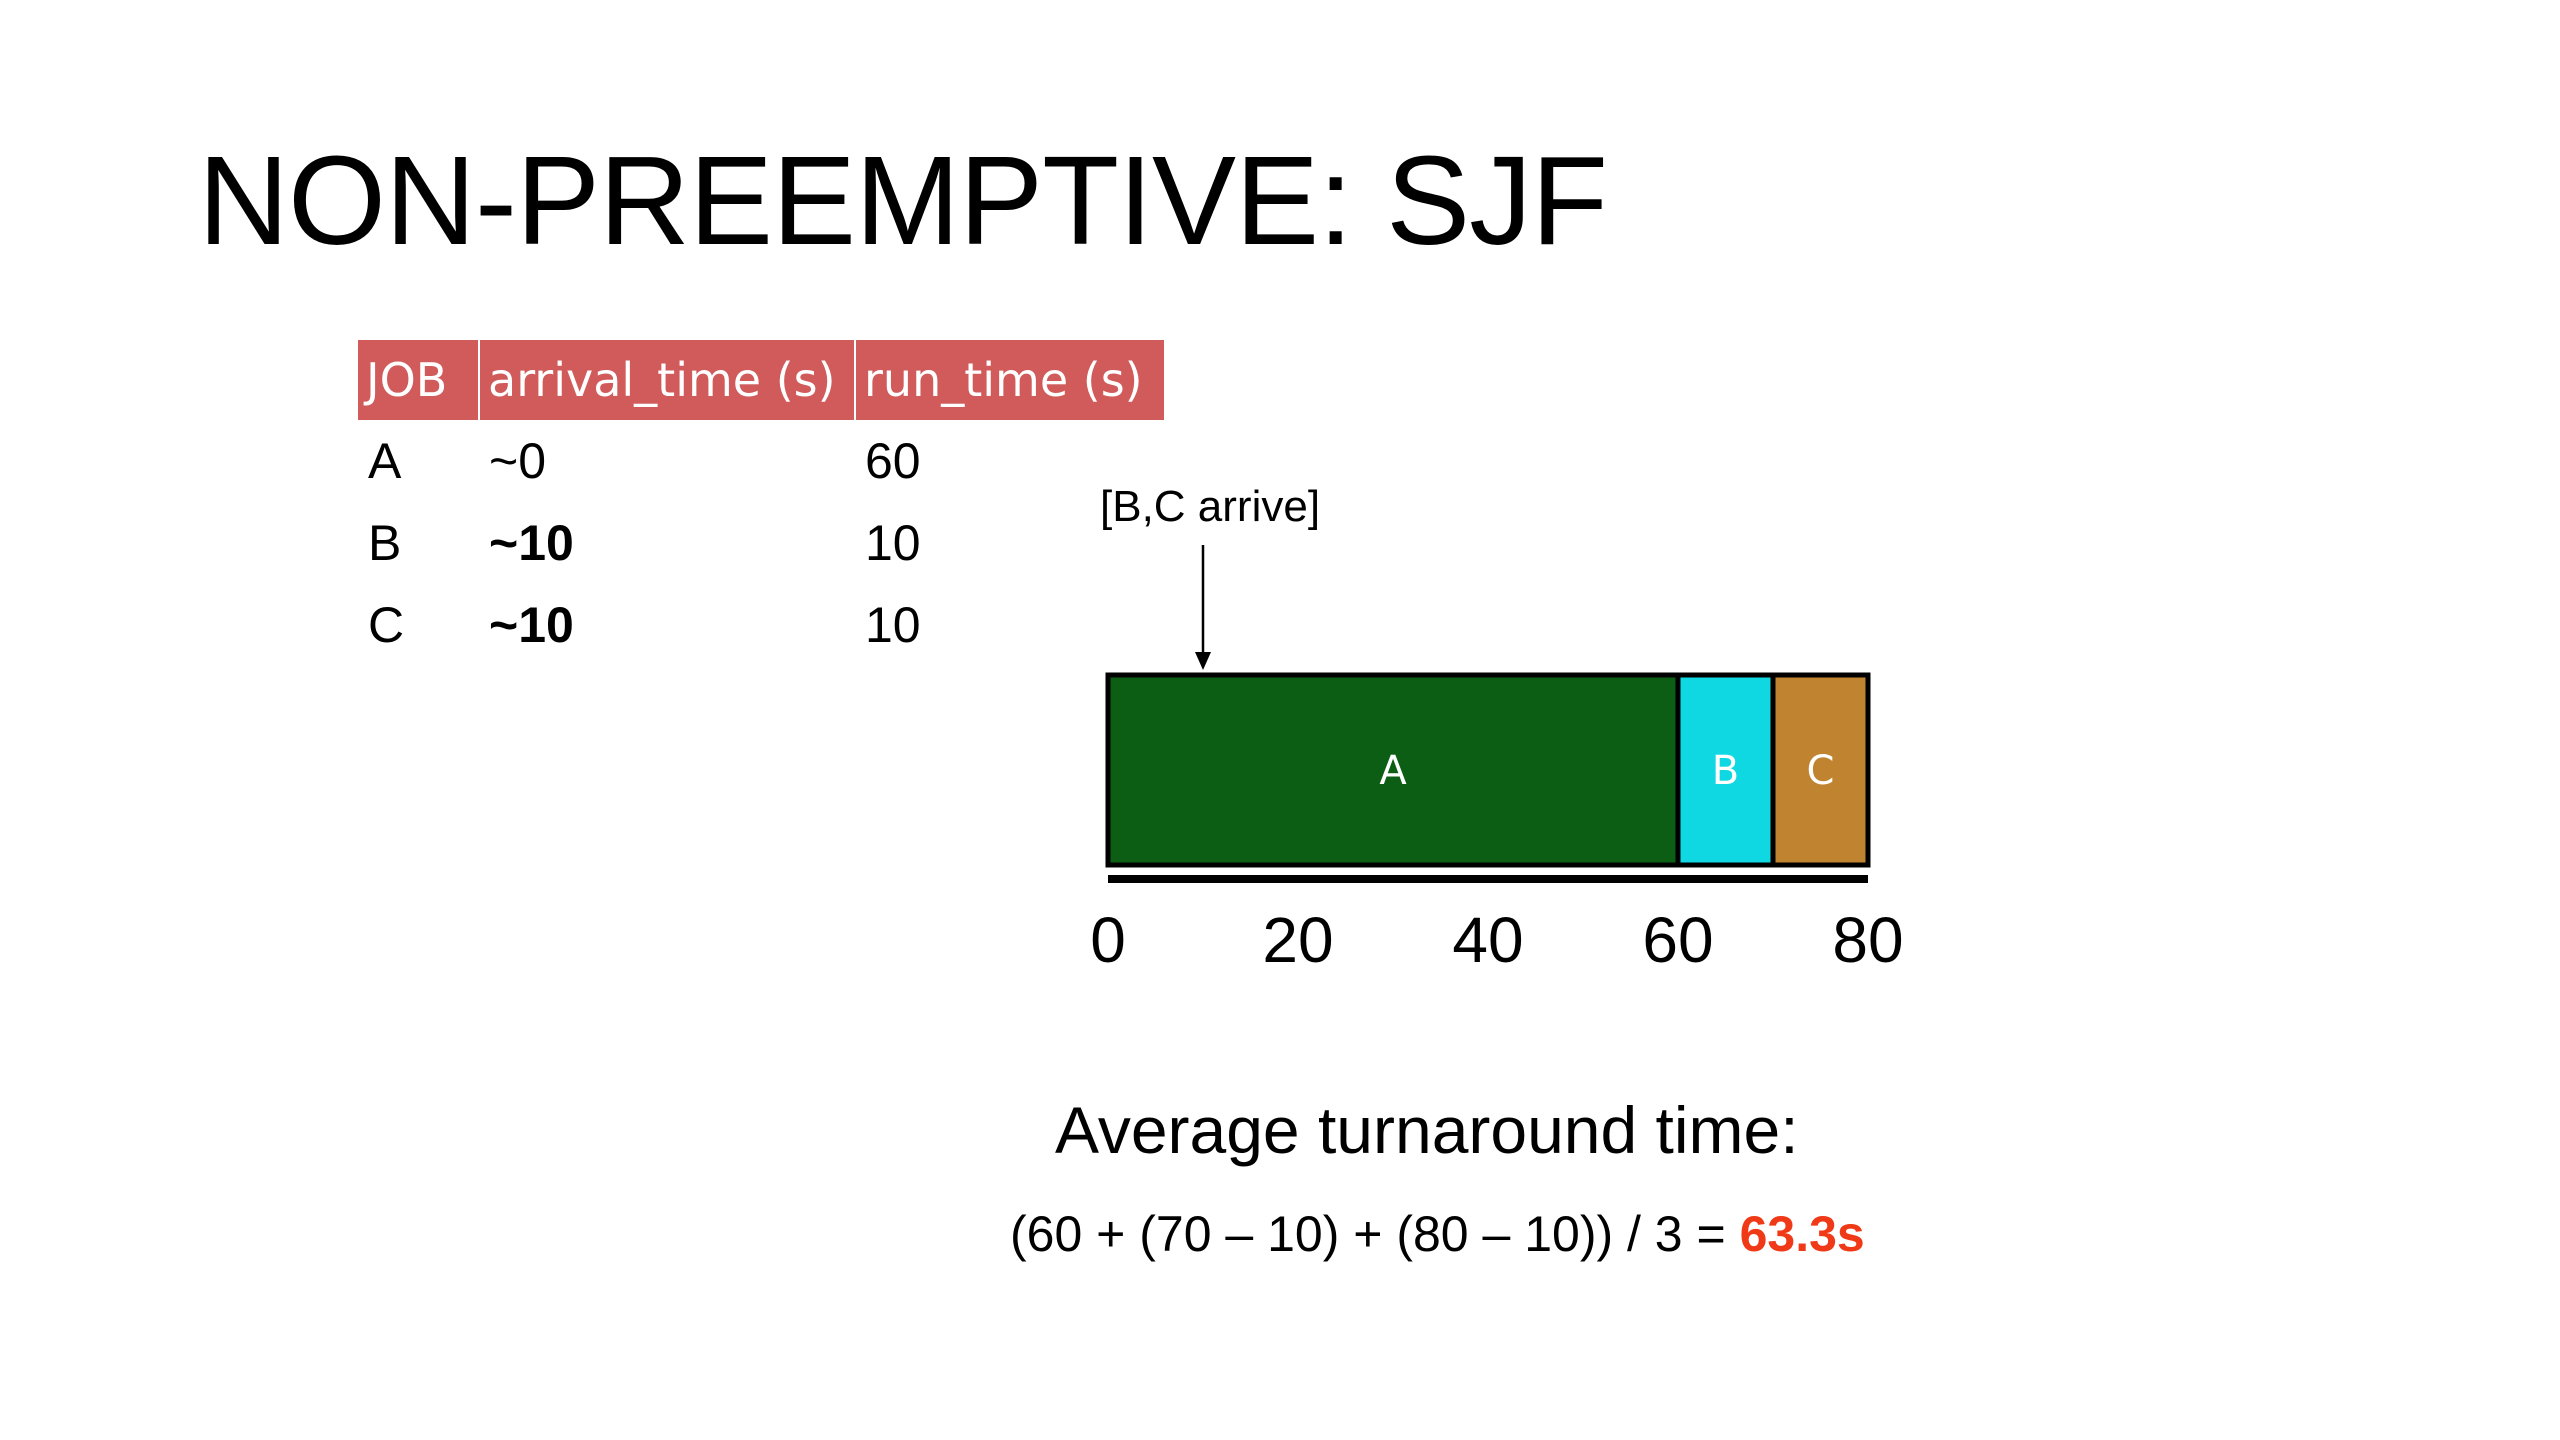 The image size is (2560, 1440). I want to click on timeline-segment-a, so click(1393, 770).